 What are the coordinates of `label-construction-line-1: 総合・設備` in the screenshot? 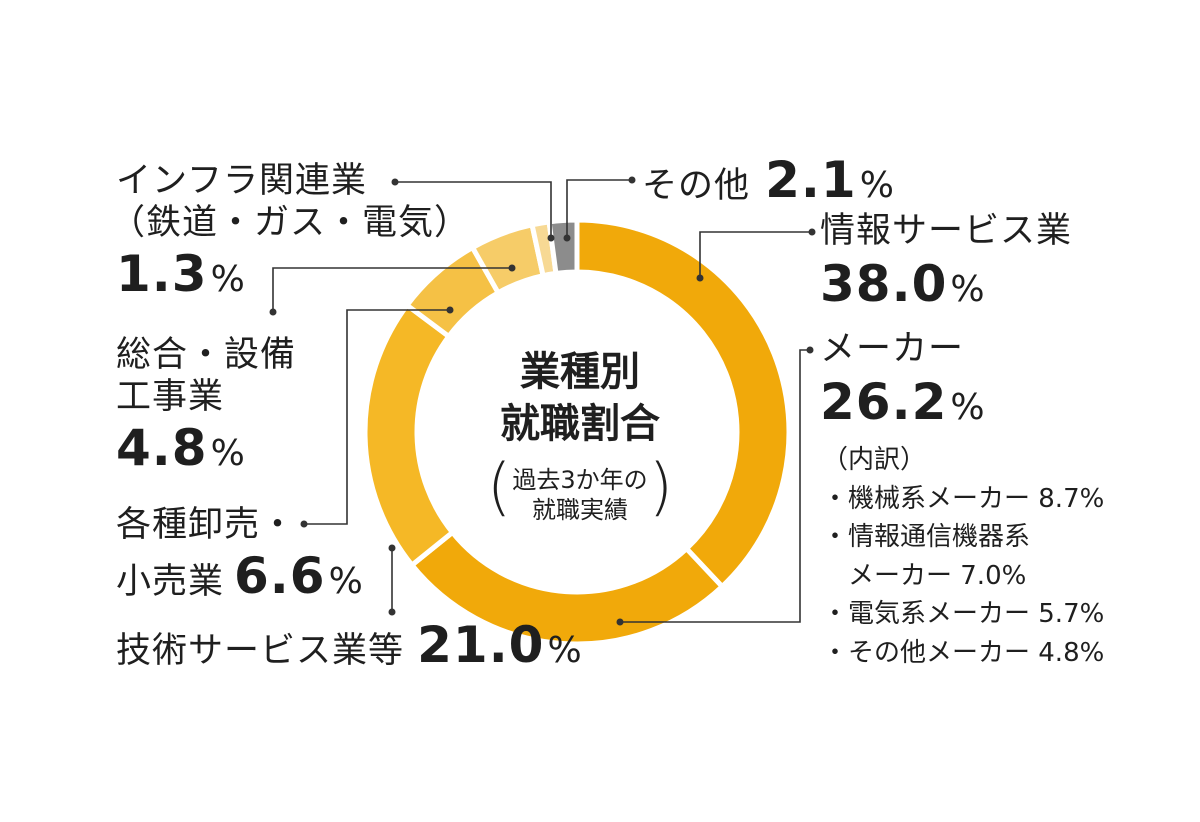 It's located at (206, 355).